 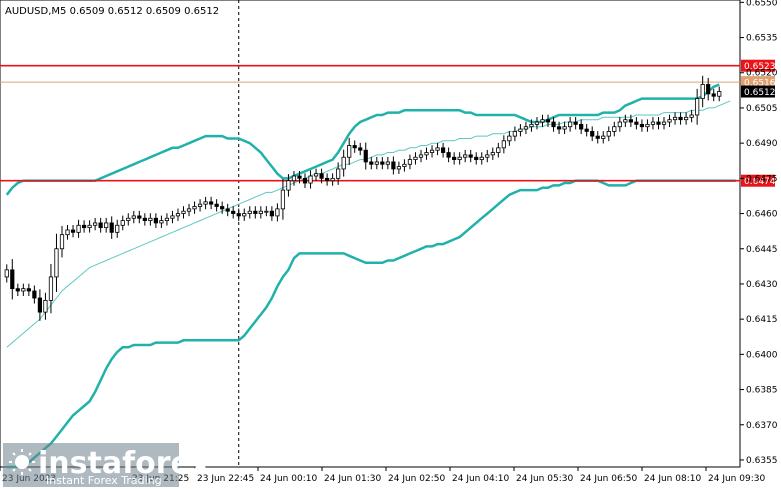 I want to click on level-label-0: 0.6523, so click(x=760, y=67).